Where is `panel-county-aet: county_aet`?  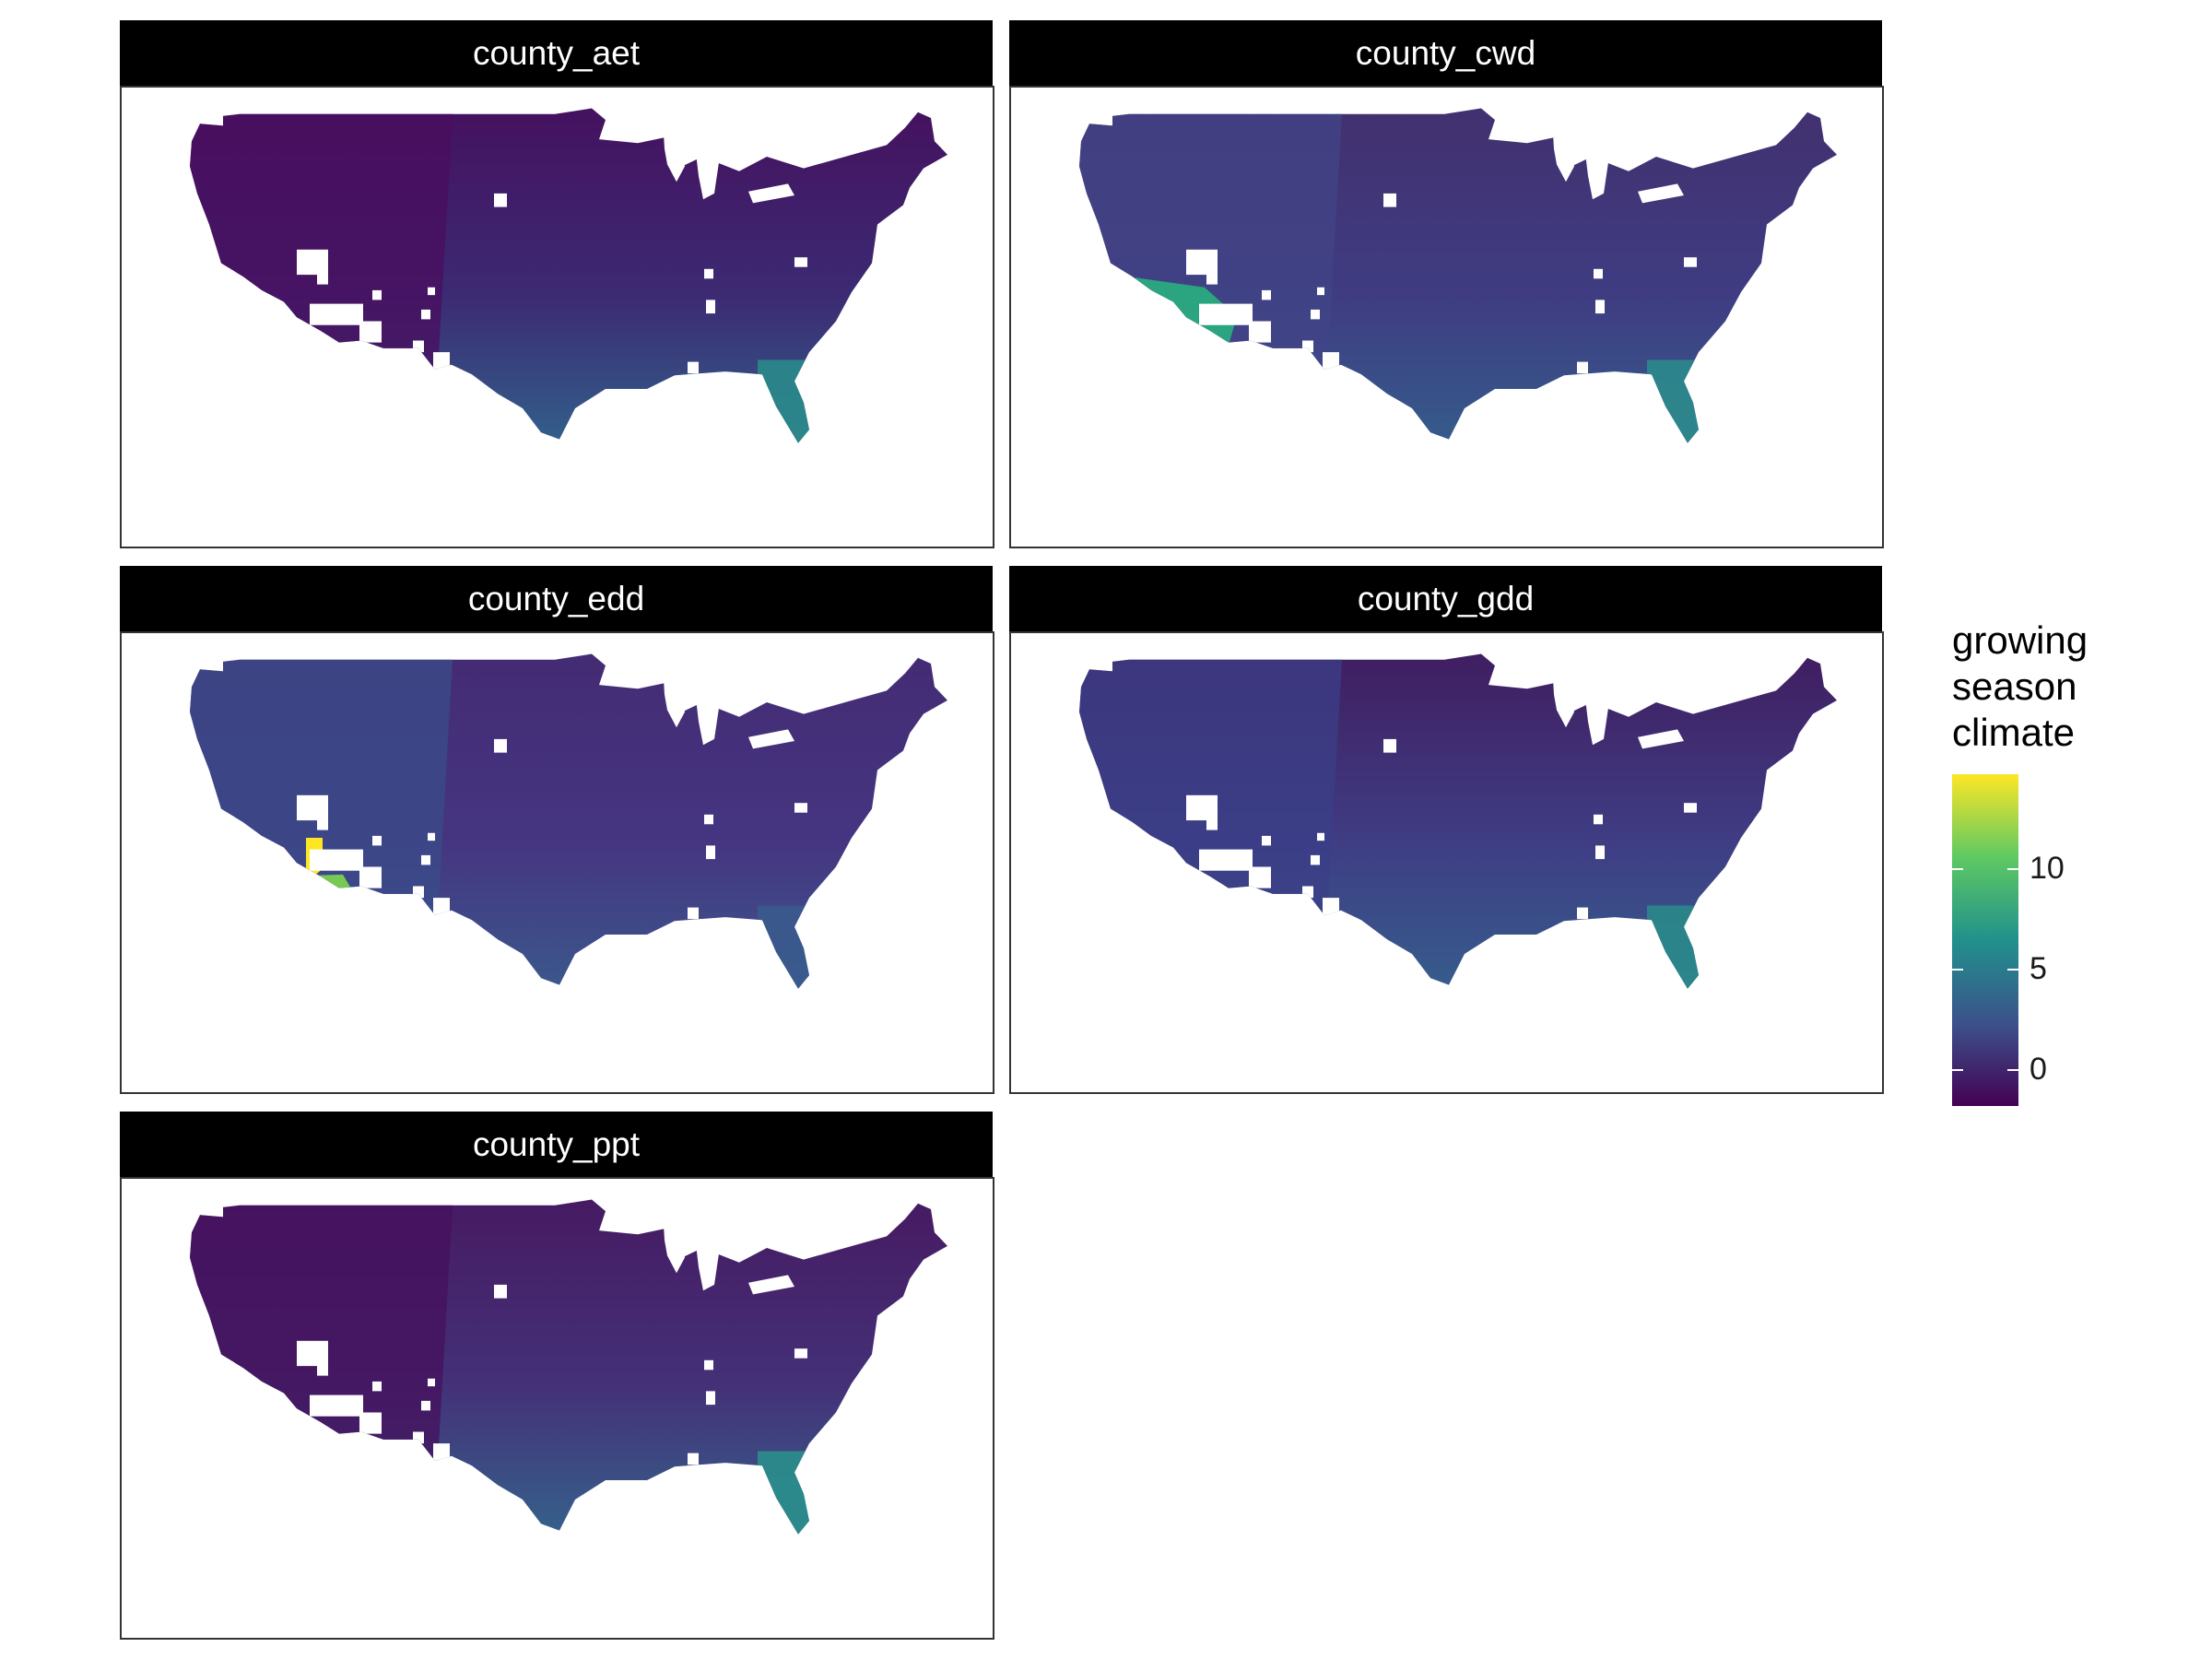 panel-county-aet: county_aet is located at coordinates (557, 284).